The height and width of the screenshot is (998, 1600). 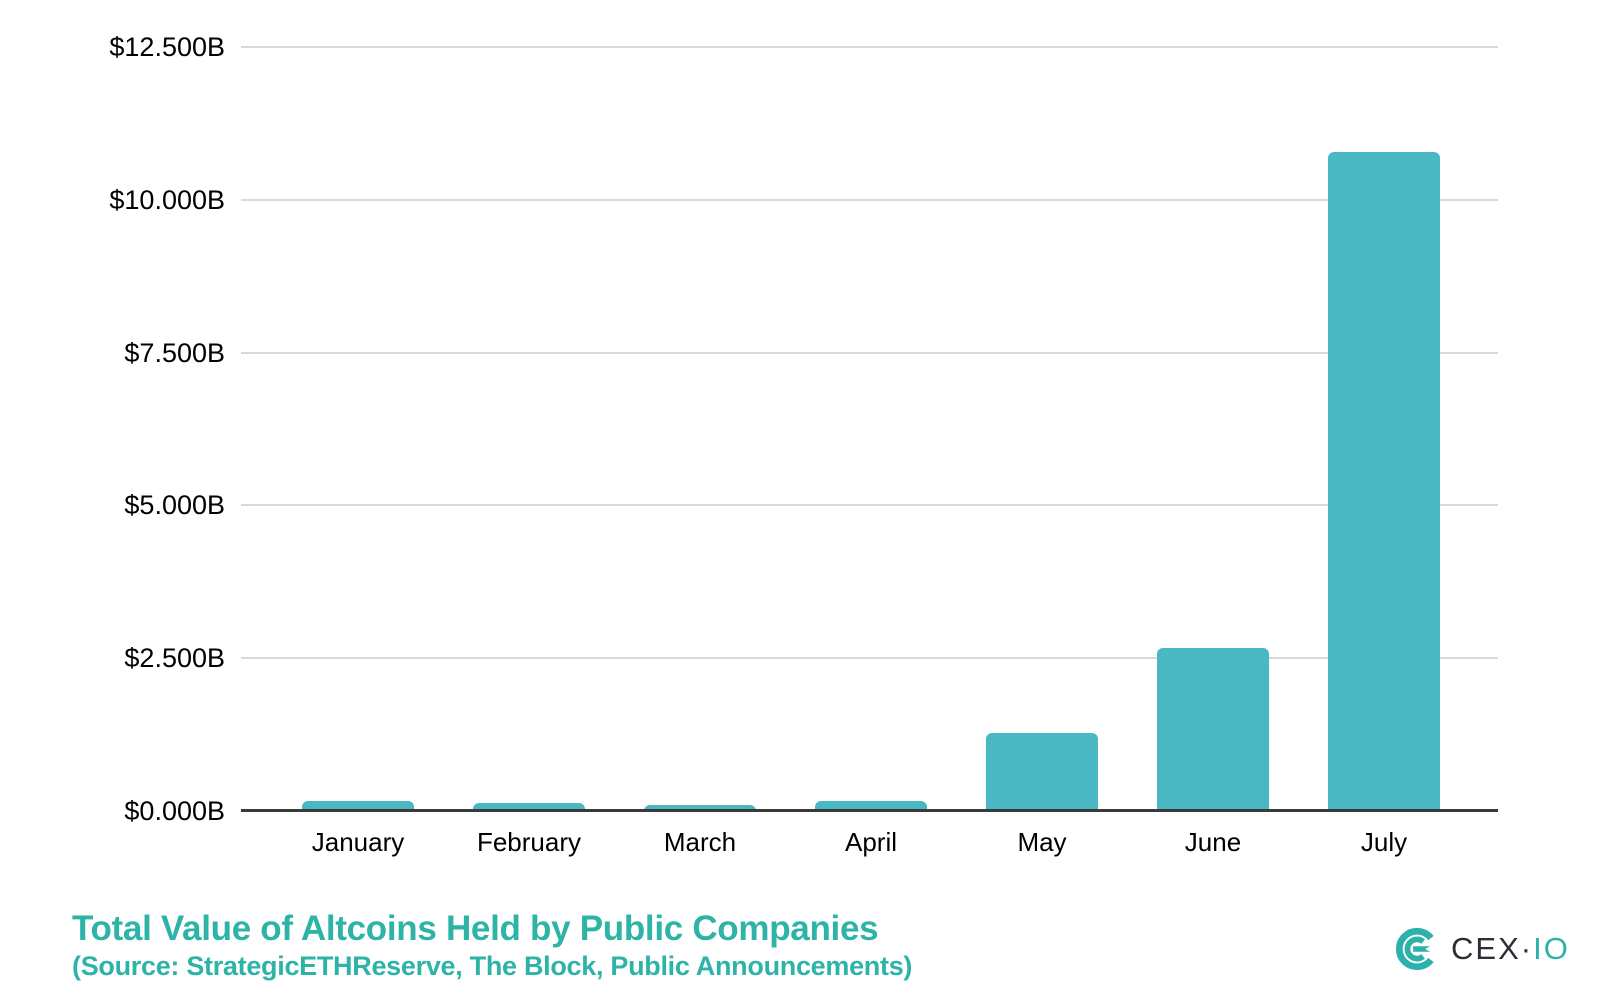 I want to click on x-tick-label-march: March, so click(x=700, y=842).